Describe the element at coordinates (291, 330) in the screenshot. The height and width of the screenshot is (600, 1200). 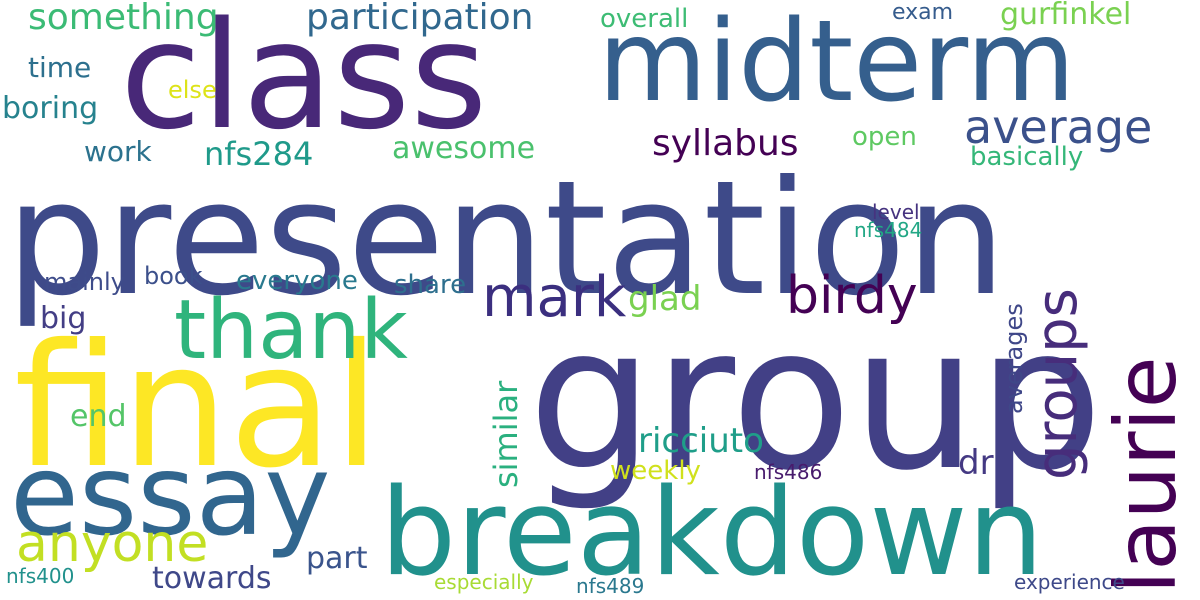
I see `word-thank: thank` at that location.